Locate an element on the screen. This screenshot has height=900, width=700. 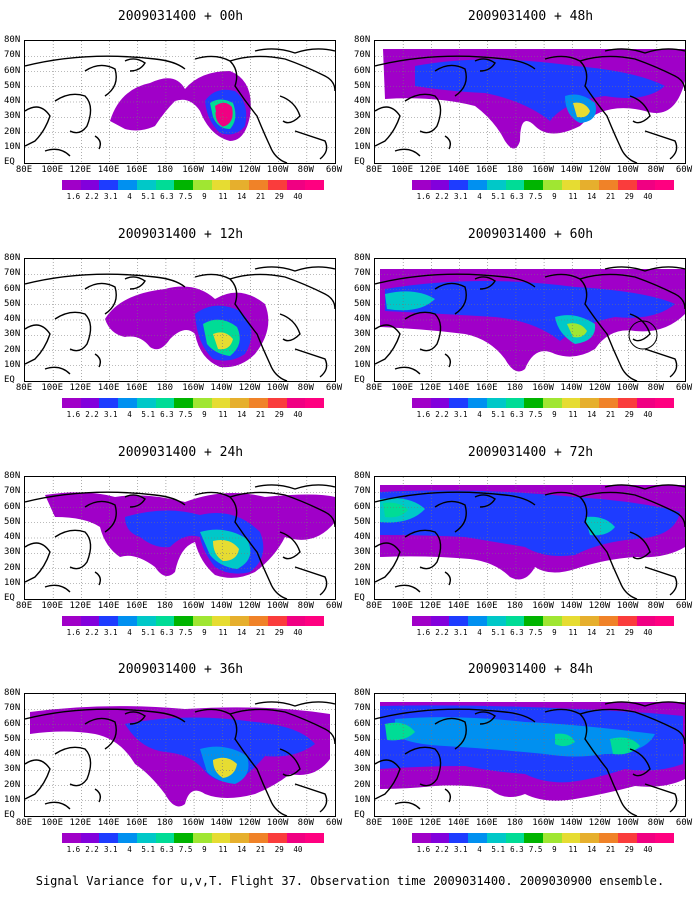
latitude-label: 50N is located at coordinates (12, 738).